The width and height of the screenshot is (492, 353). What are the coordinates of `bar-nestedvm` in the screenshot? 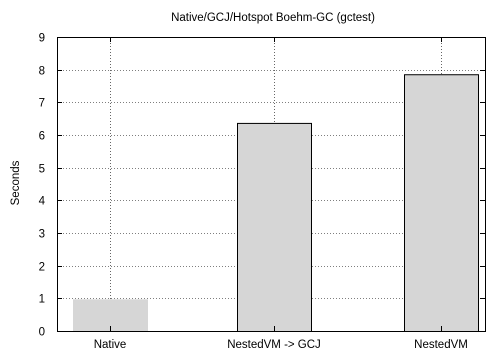 It's located at (441, 203).